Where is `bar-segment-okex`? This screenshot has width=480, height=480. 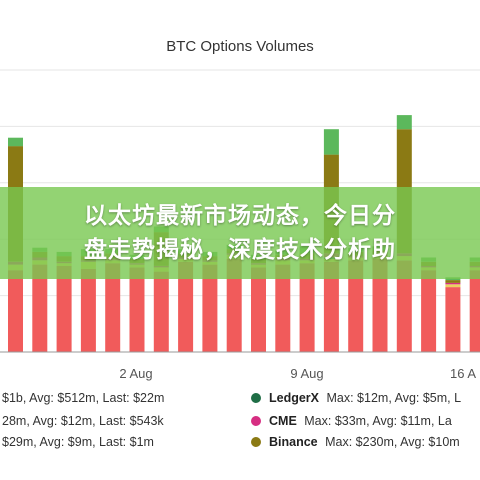 bar-segment-okex is located at coordinates (453, 286).